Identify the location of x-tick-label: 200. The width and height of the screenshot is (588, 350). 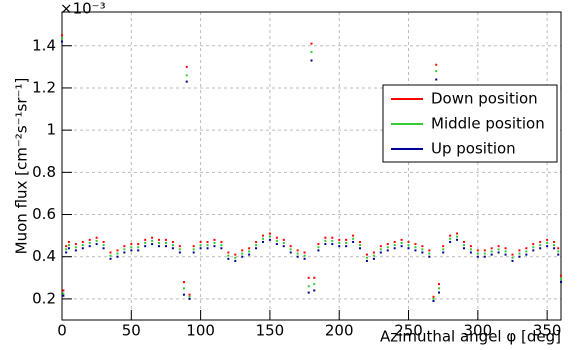
(339, 331).